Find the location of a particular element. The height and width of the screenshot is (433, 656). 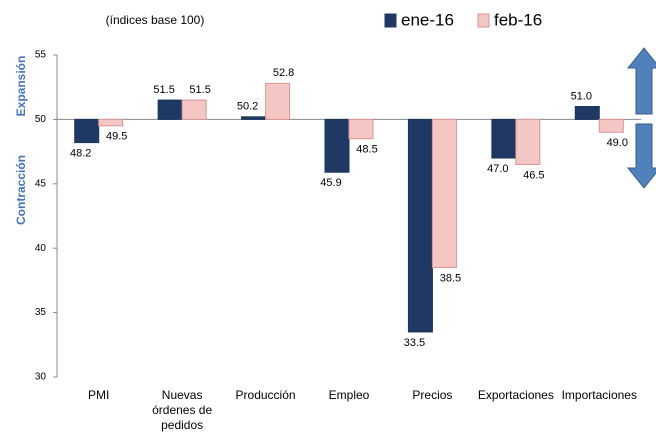

x-tick-label: Exportaciones is located at coordinates (515, 395).